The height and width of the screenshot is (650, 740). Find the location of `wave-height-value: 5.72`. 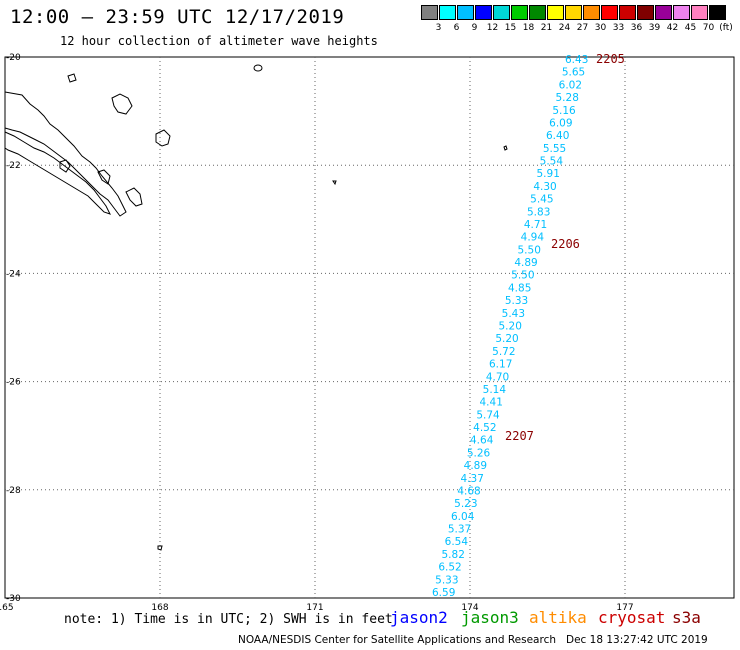

wave-height-value: 5.72 is located at coordinates (503, 352).